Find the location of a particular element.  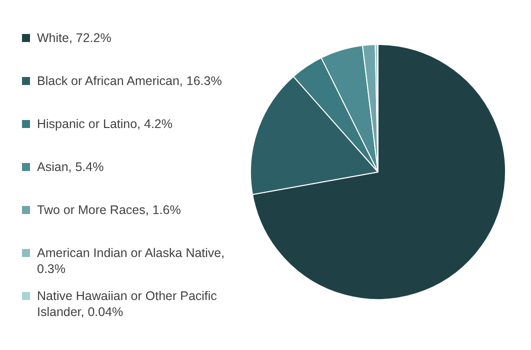

legend-label: Native Hawaiian or Other Pacific Islander, 0.04% is located at coordinates (127, 304).